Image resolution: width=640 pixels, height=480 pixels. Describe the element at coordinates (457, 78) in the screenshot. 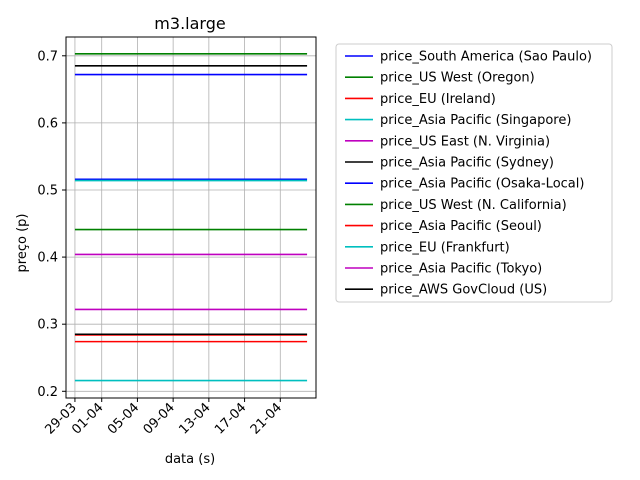

I see `legend-label: price_US West (Oregon)` at that location.